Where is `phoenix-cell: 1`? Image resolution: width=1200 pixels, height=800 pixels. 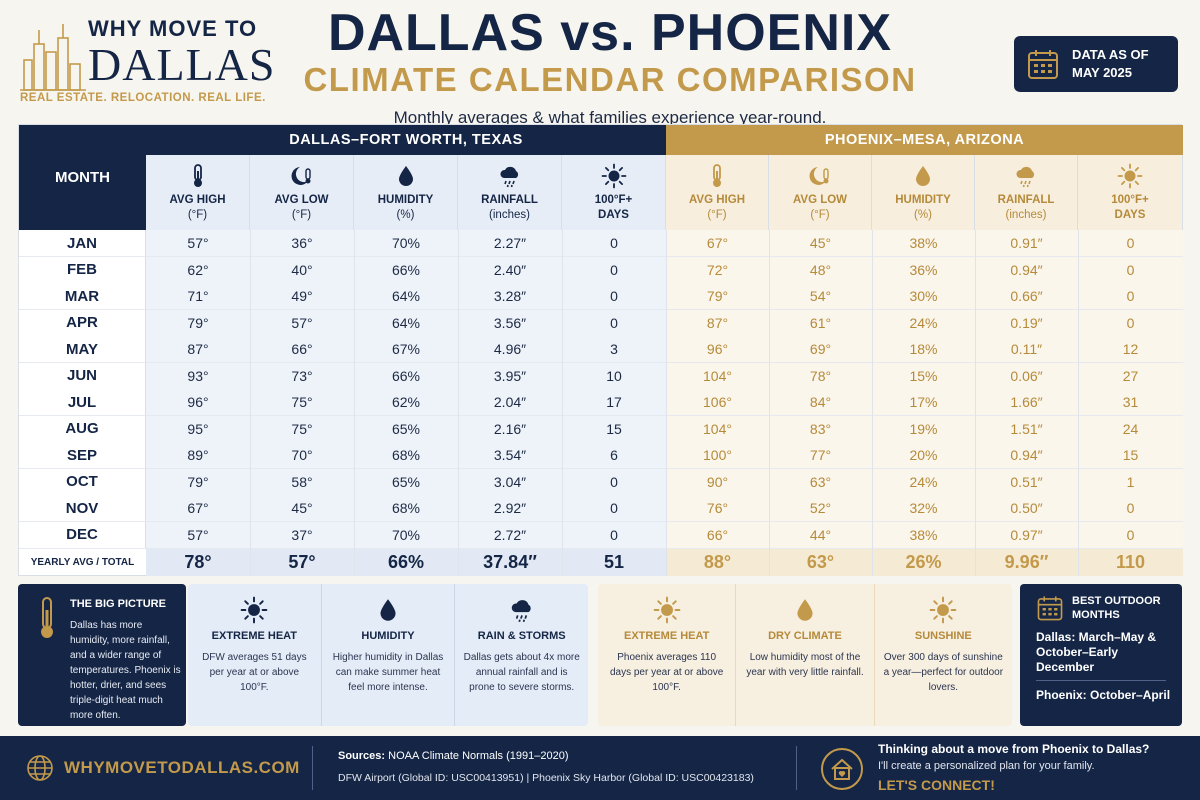
phoenix-cell: 1 is located at coordinates (1130, 481).